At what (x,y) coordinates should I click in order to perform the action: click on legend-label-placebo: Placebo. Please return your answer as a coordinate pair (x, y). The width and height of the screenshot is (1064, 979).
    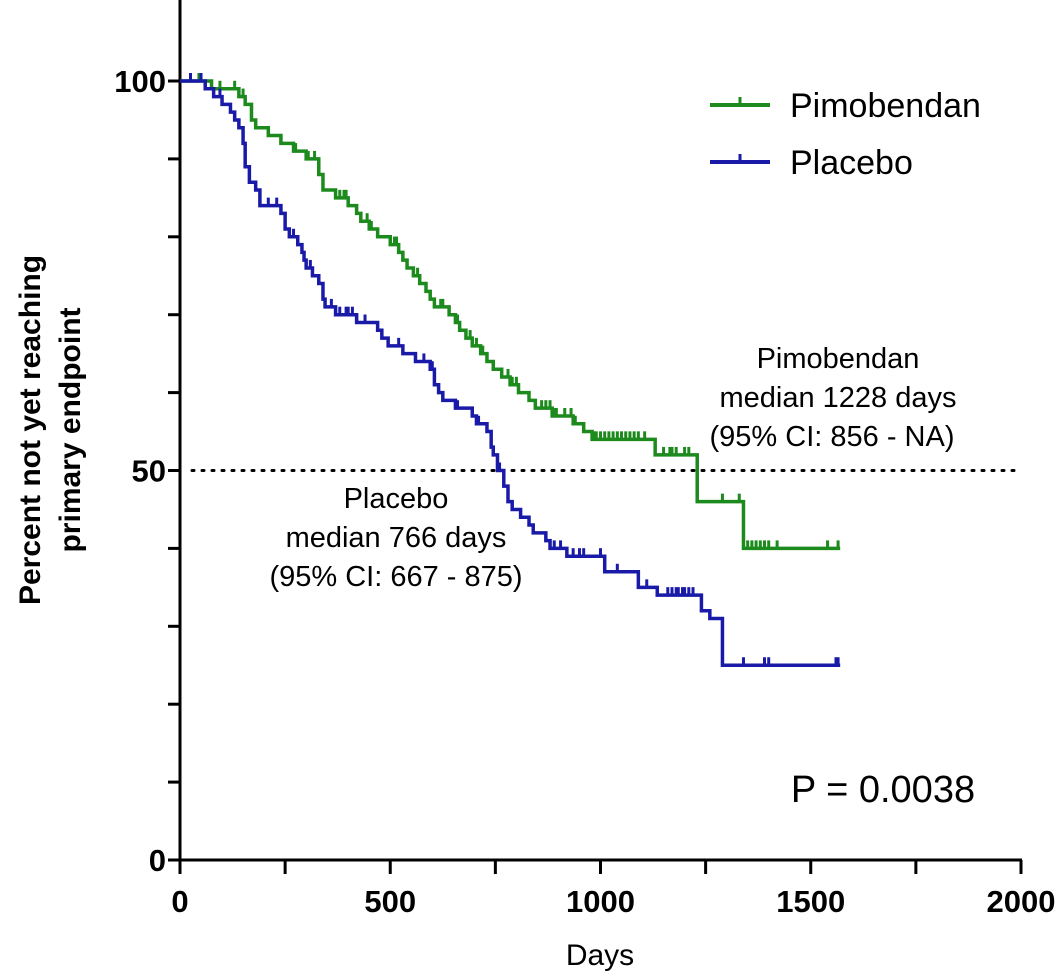
    Looking at the image, I should click on (851, 163).